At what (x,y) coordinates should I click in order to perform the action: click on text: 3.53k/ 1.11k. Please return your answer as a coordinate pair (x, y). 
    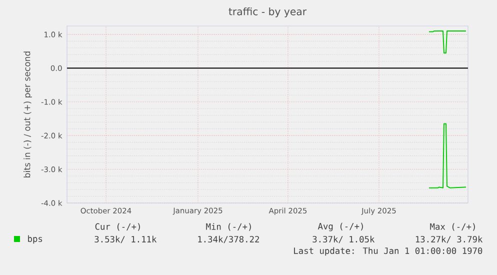
    Looking at the image, I should click on (125, 240).